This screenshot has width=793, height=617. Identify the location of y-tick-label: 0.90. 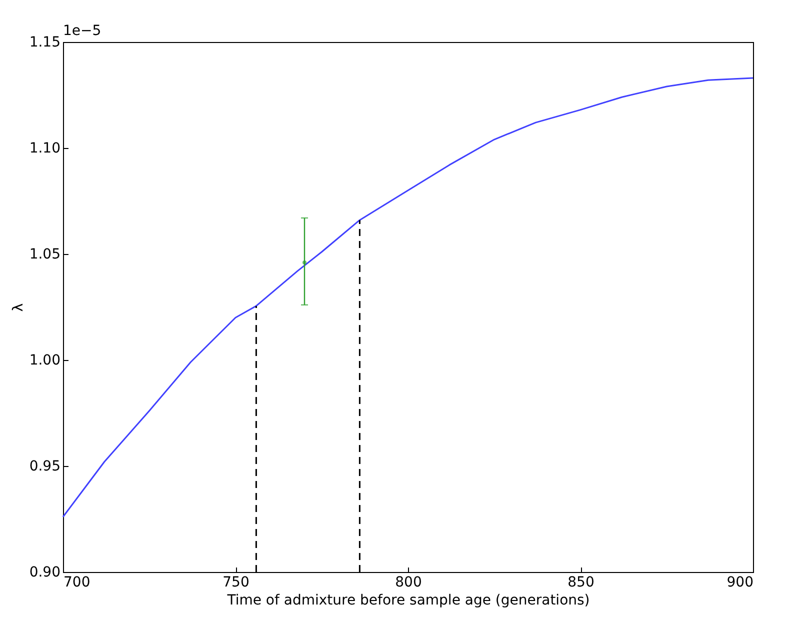
(44, 572).